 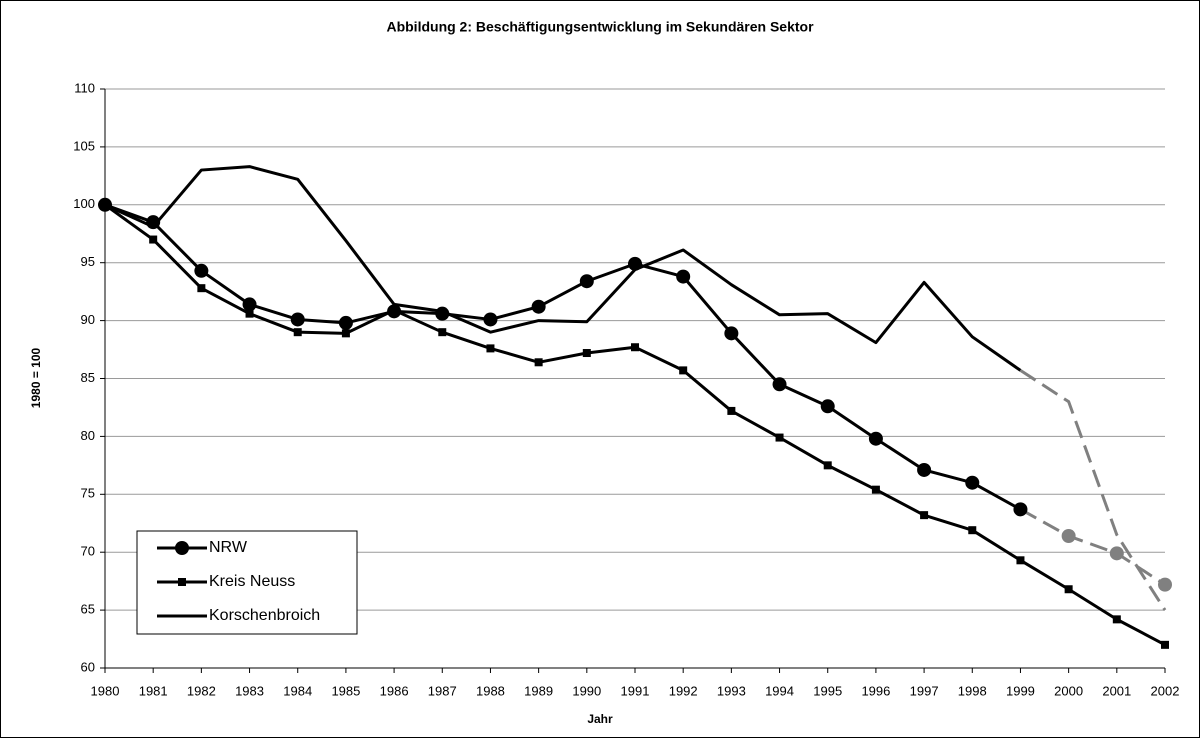 What do you see at coordinates (731, 690) in the screenshot?
I see `x-tick-label: 1993` at bounding box center [731, 690].